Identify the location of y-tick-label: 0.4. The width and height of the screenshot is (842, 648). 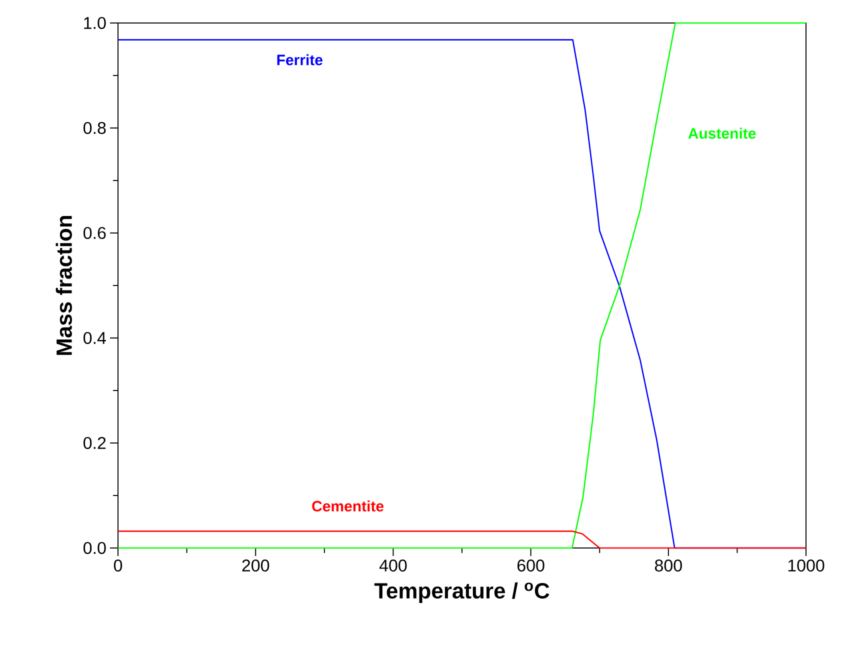
(95, 338).